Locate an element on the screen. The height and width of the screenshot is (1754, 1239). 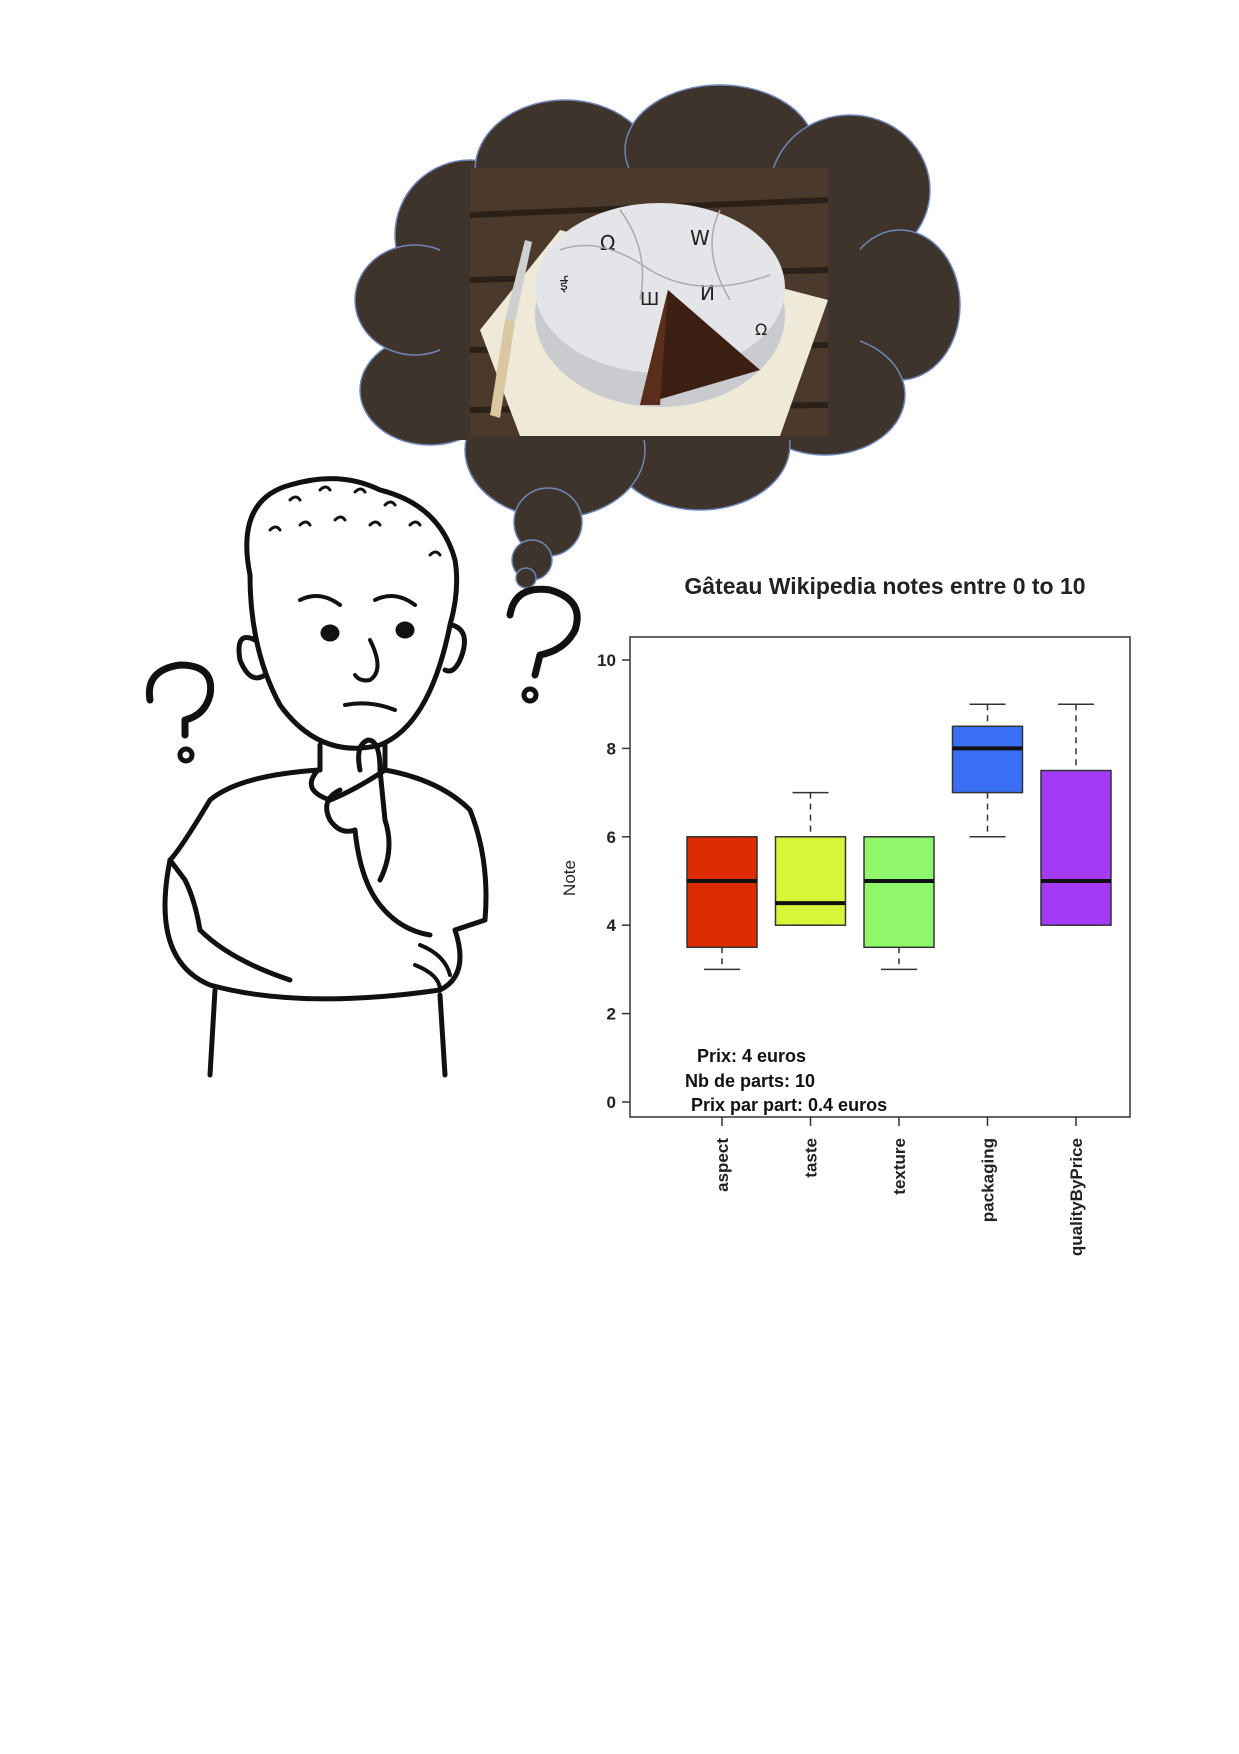
box-aspect is located at coordinates (722, 903).